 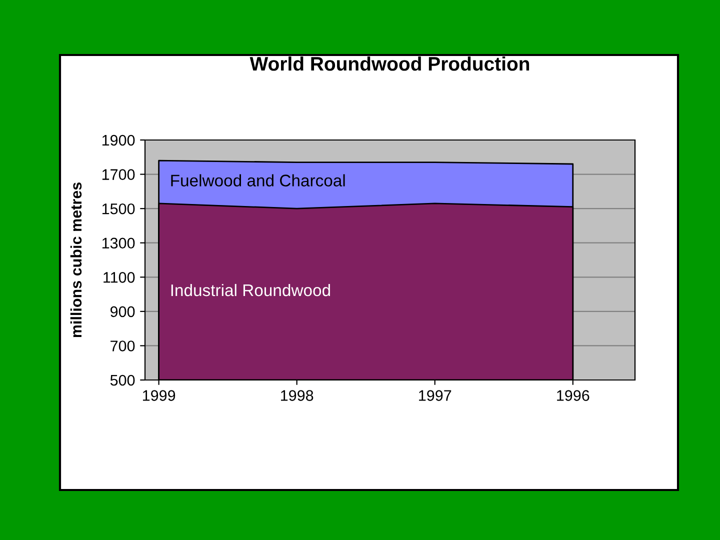 I want to click on x-tick-label: 1998, so click(x=297, y=395).